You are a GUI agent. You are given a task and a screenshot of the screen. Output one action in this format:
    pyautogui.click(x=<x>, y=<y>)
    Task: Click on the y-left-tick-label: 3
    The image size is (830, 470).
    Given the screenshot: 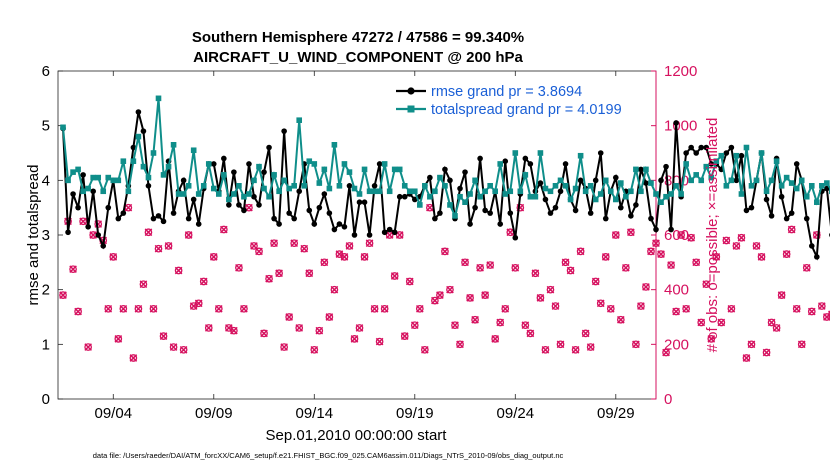 What is the action you would take?
    pyautogui.click(x=46, y=235)
    